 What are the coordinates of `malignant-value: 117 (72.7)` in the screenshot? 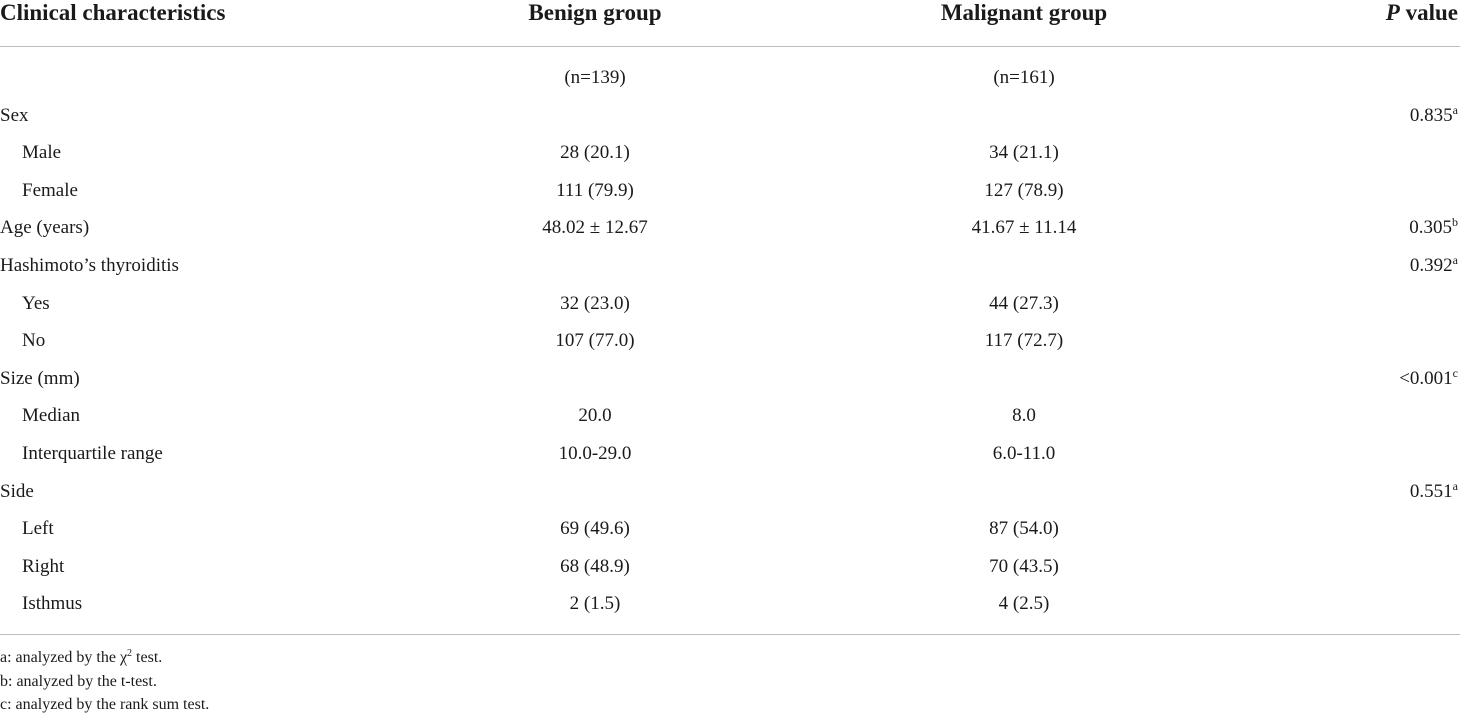 It's located at (1024, 341).